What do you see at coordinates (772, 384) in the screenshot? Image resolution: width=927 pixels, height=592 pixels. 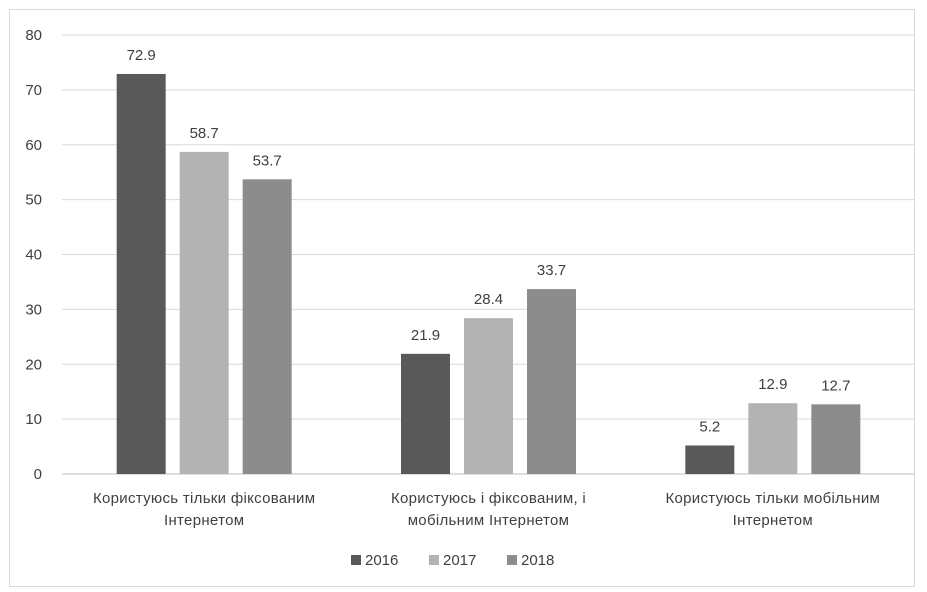 I see `data-label: 12.9` at bounding box center [772, 384].